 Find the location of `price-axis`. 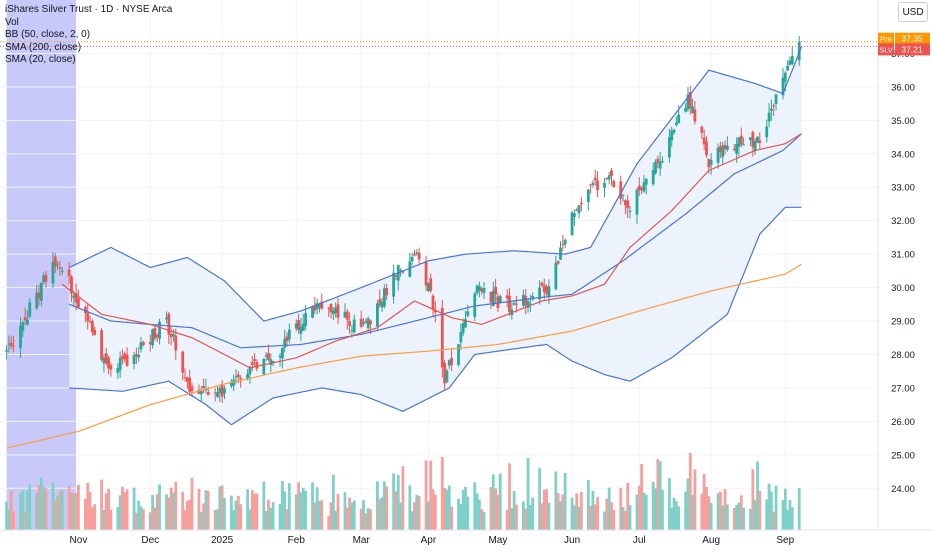

price-axis is located at coordinates (905, 275).